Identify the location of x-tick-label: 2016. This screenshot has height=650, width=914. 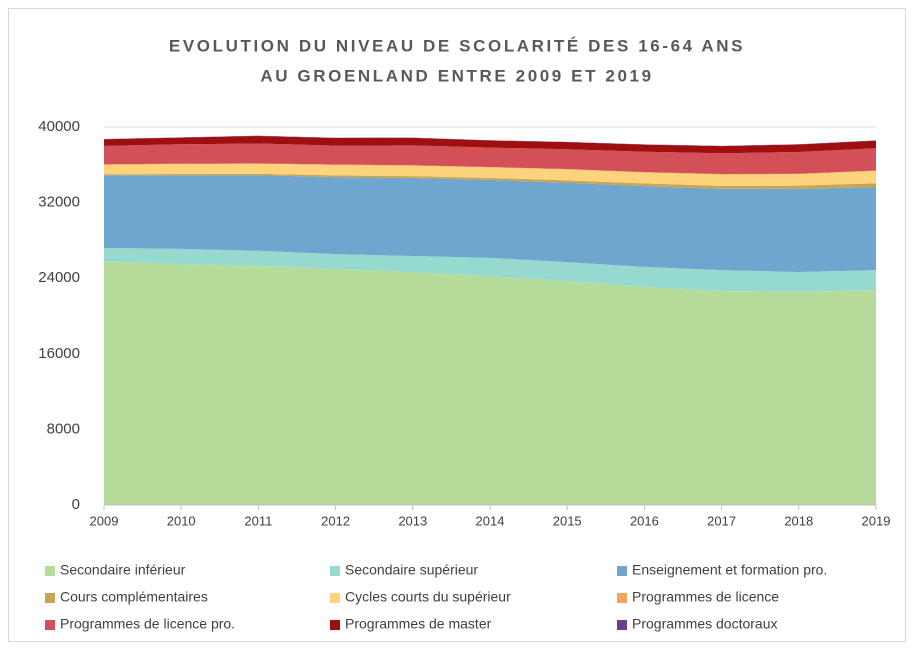
(644, 520).